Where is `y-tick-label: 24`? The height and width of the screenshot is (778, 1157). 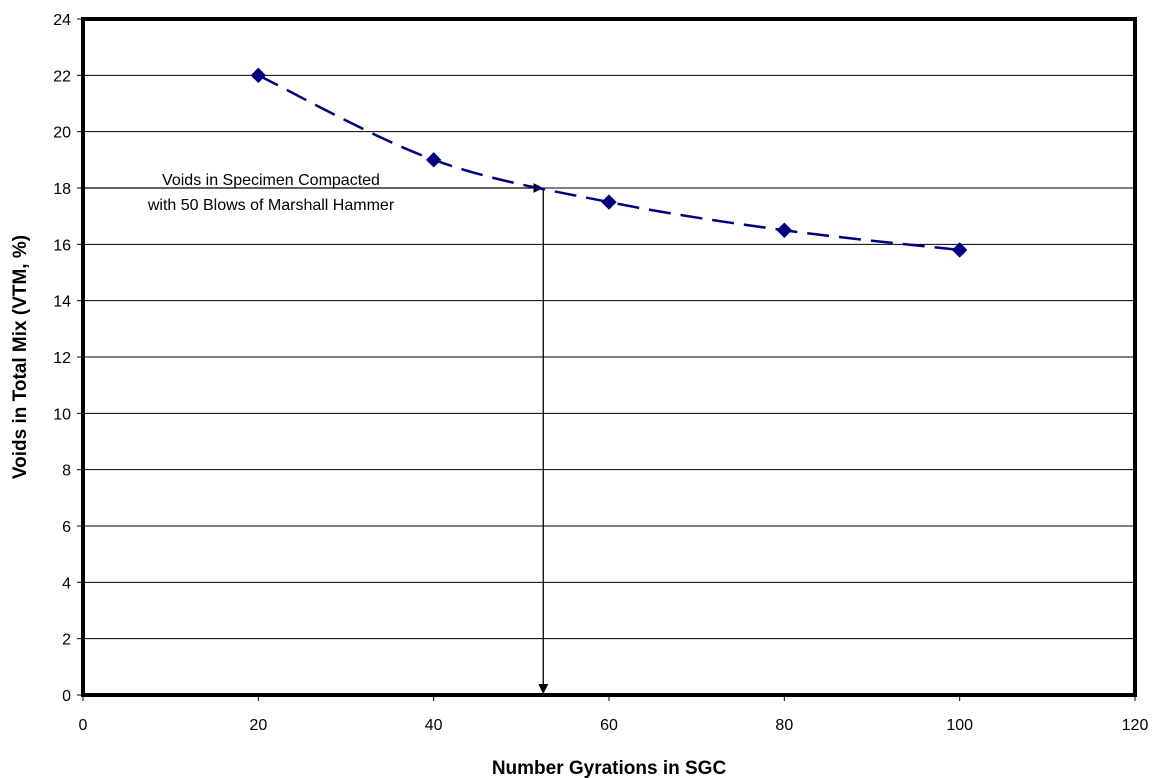 y-tick-label: 24 is located at coordinates (62, 20).